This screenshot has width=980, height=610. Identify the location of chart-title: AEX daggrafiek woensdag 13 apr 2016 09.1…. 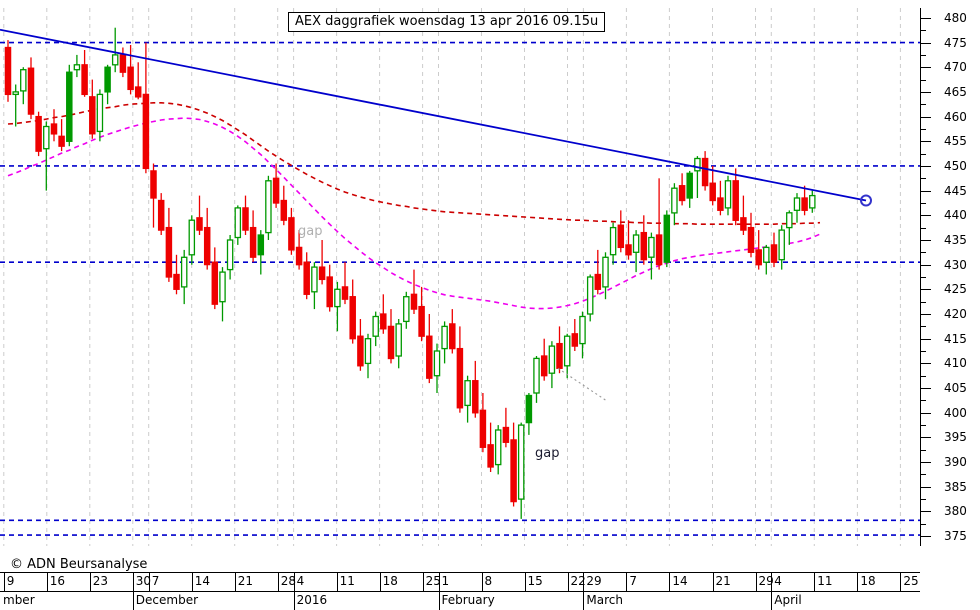
(447, 22).